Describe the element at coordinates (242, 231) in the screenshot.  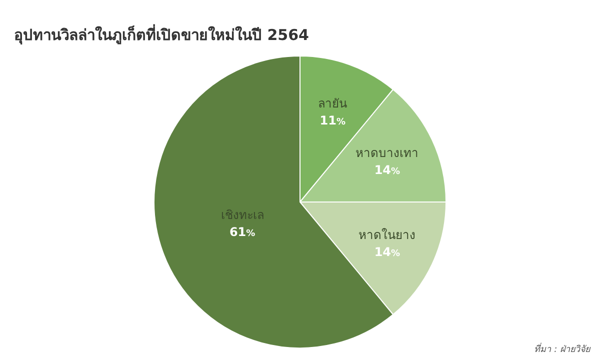
I see `data-label: 61%` at that location.